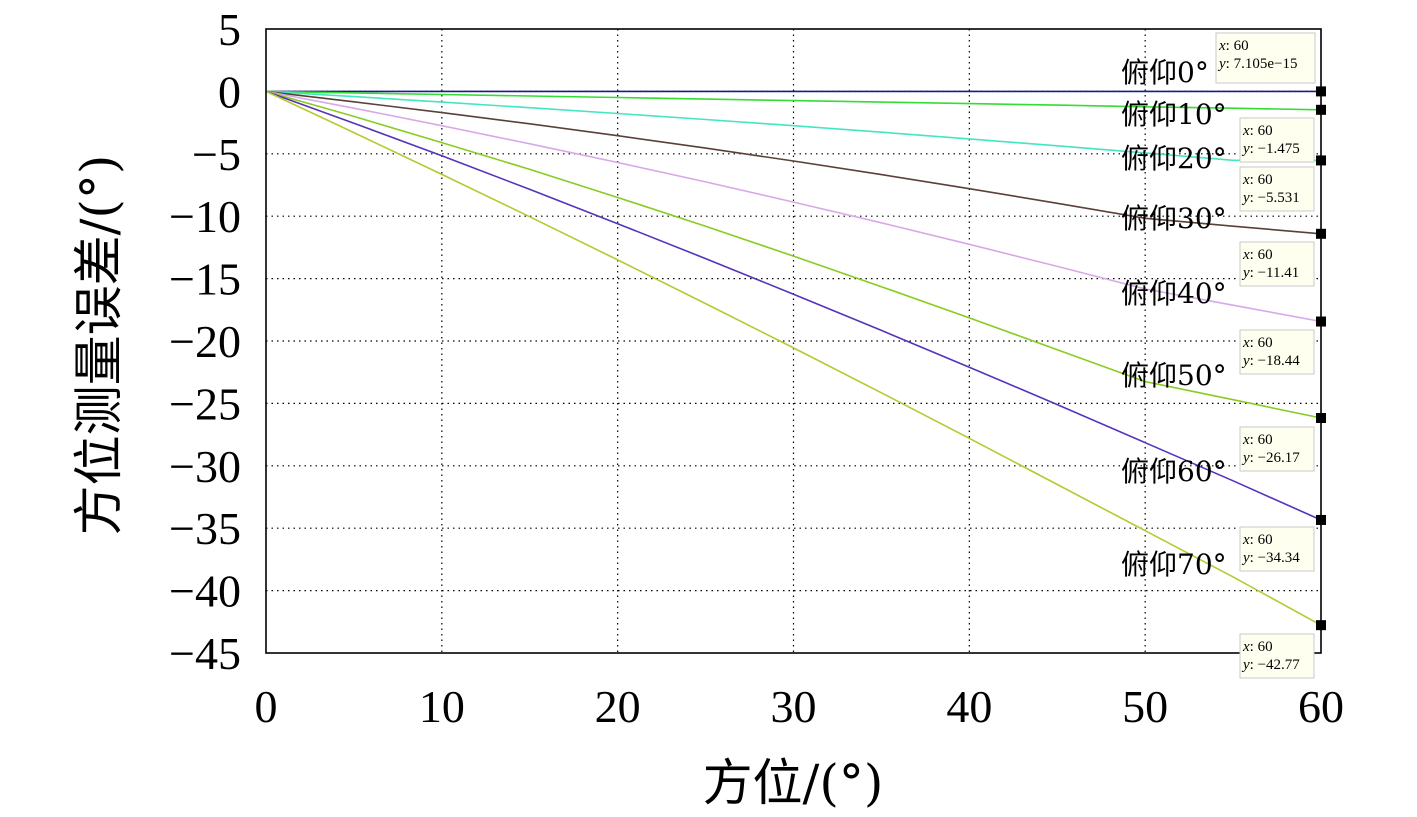 This screenshot has width=1417, height=817. I want to click on y-tick-label: −35, so click(205, 528).